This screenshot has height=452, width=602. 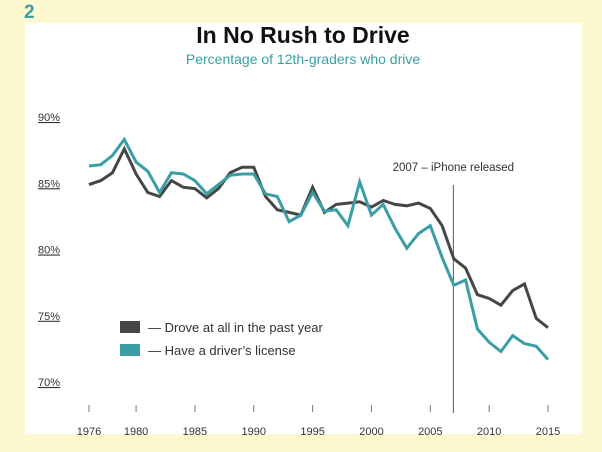 What do you see at coordinates (454, 168) in the screenshot?
I see `iphone-annotation: 2007 – iPhone released` at bounding box center [454, 168].